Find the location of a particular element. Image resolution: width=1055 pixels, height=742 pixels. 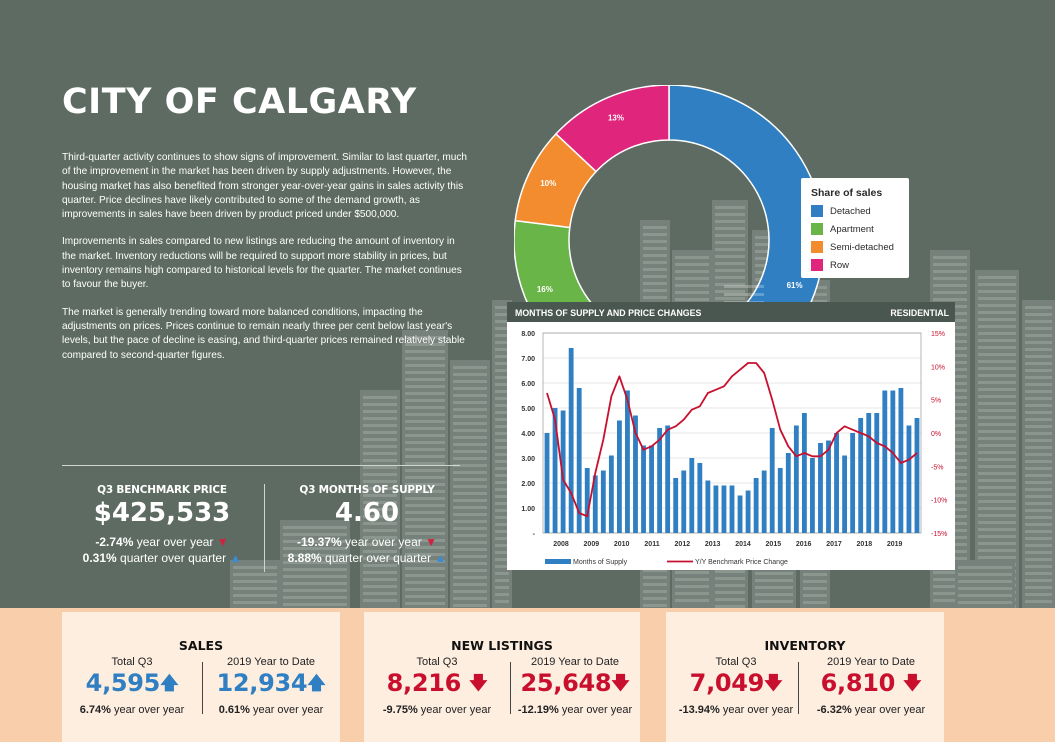

x-tick-label: 2013 is located at coordinates (713, 544).